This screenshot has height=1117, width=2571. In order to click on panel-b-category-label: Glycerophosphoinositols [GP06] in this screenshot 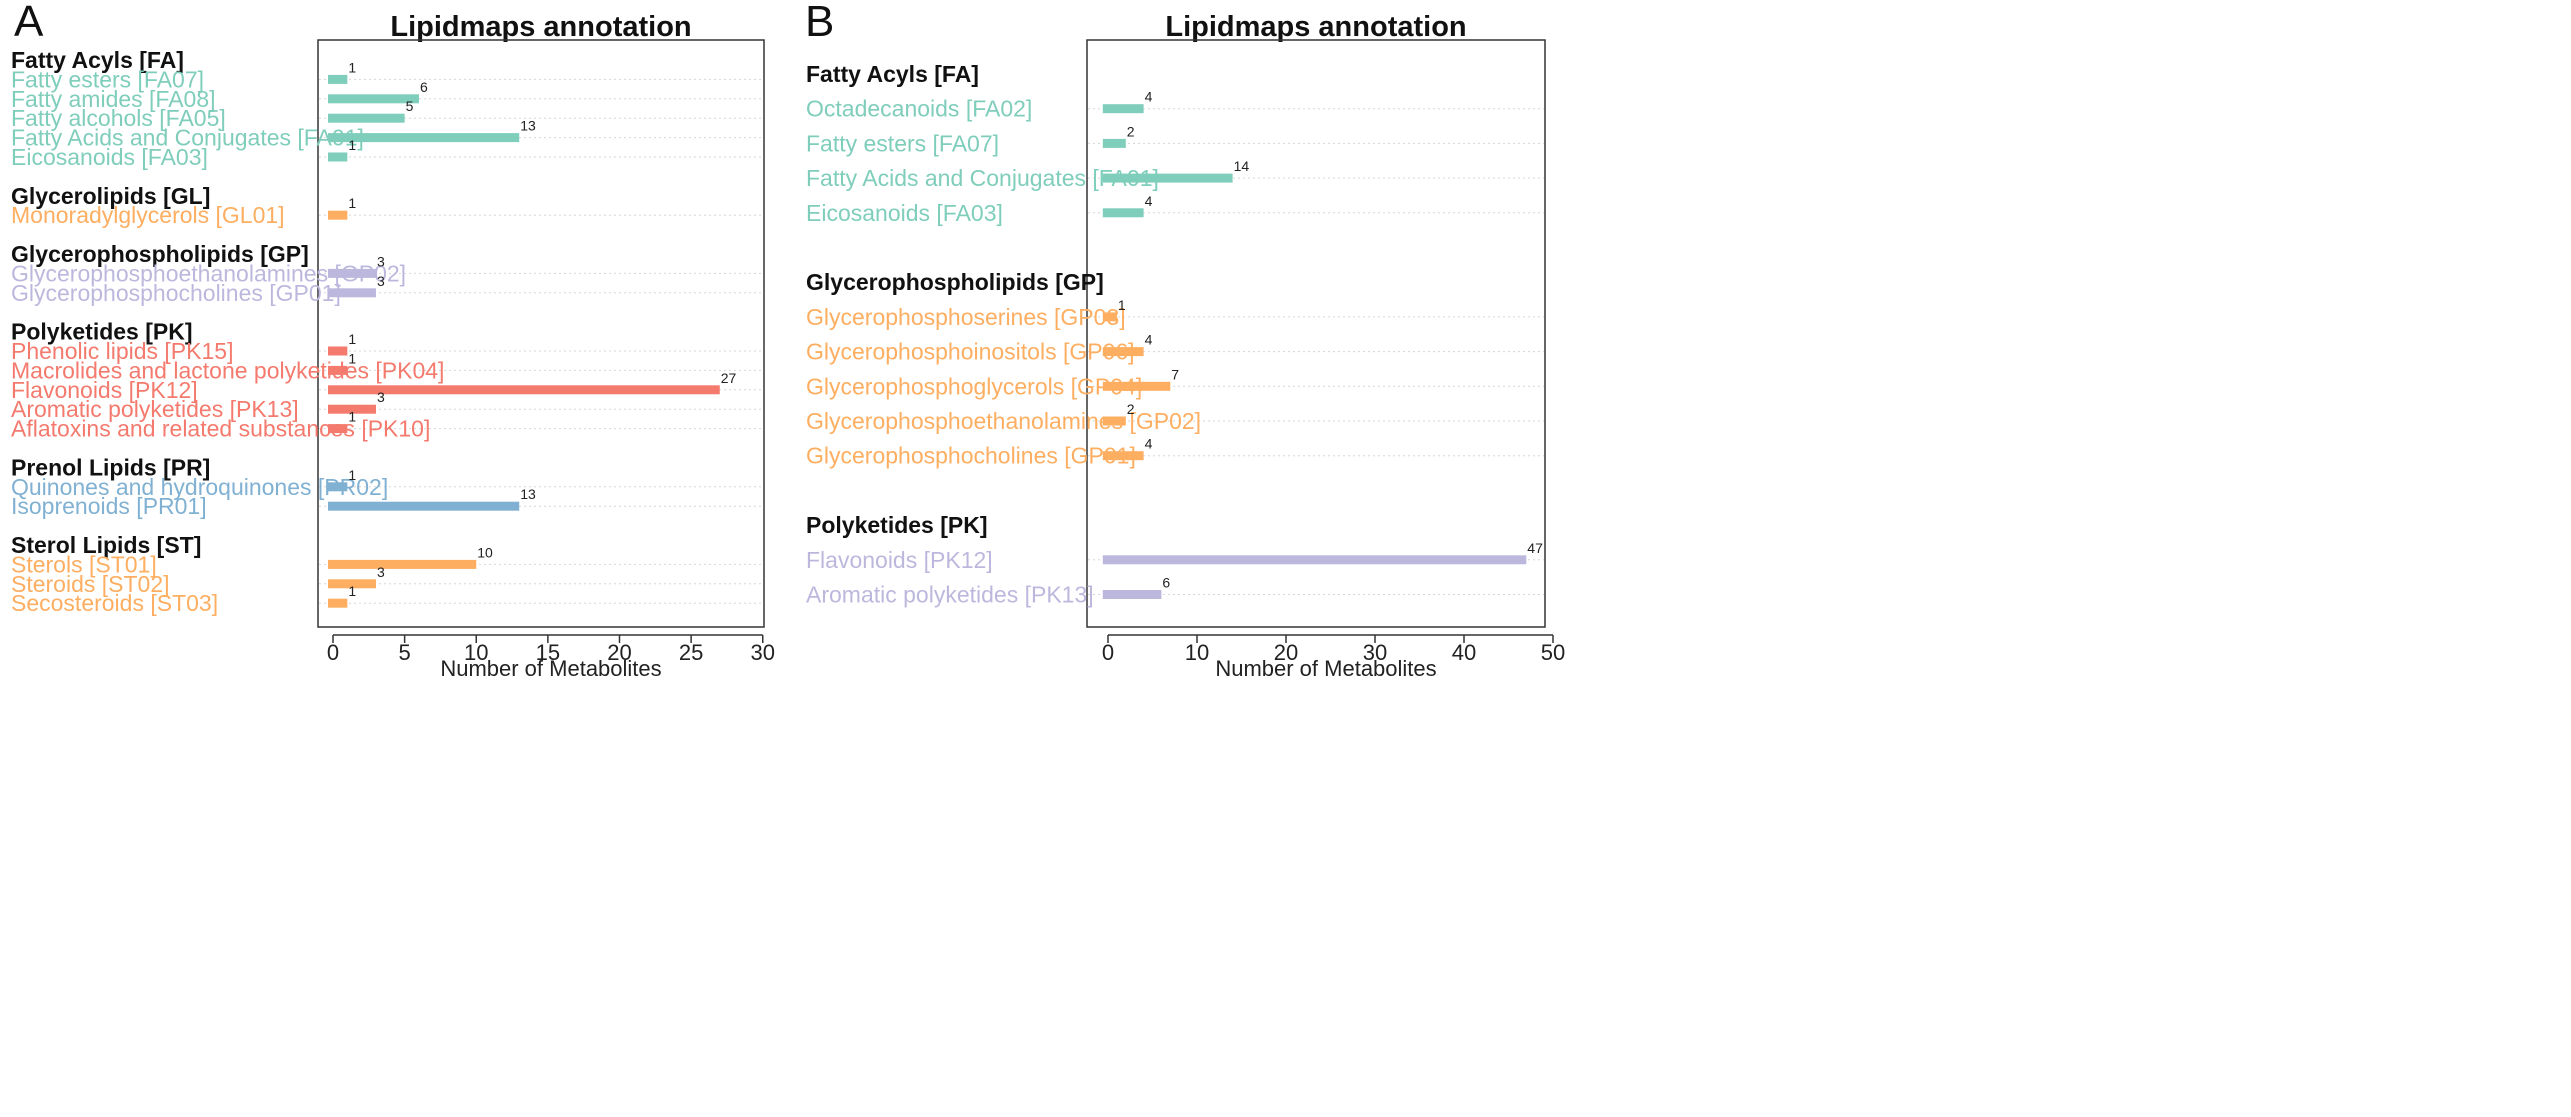, I will do `click(970, 352)`.